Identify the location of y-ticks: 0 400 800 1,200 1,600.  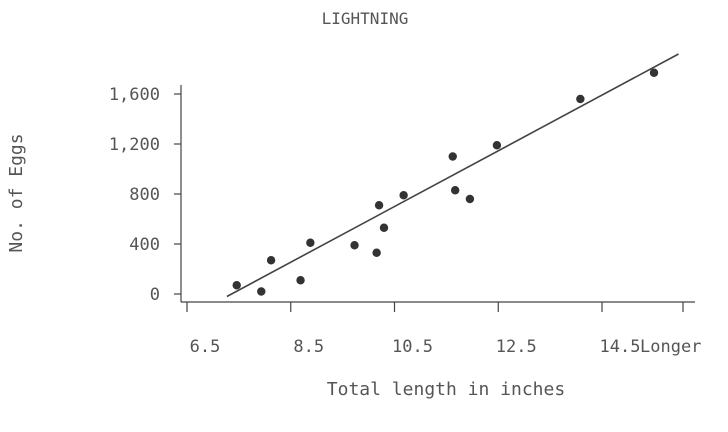
(145, 195).